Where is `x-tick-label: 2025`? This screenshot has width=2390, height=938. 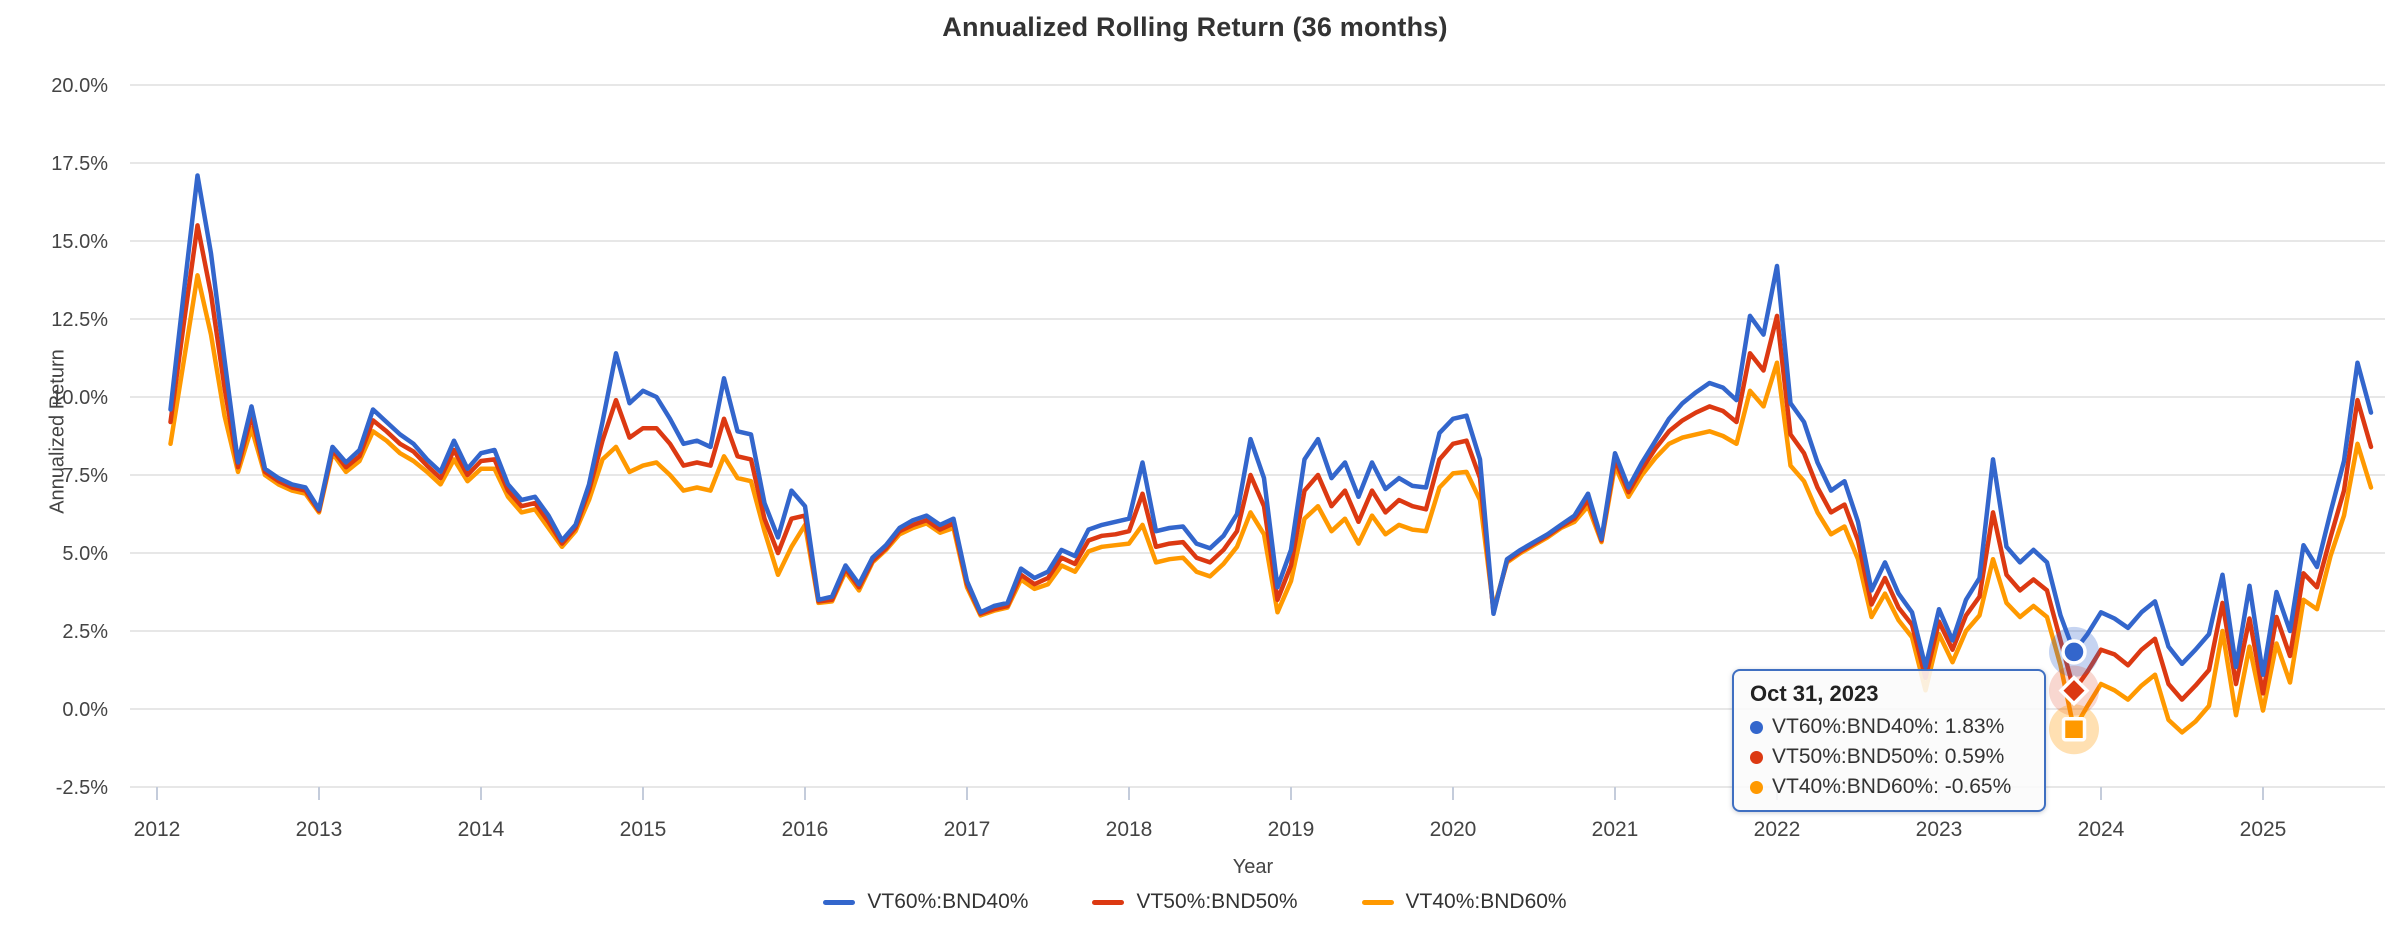
x-tick-label: 2025 is located at coordinates (2263, 829).